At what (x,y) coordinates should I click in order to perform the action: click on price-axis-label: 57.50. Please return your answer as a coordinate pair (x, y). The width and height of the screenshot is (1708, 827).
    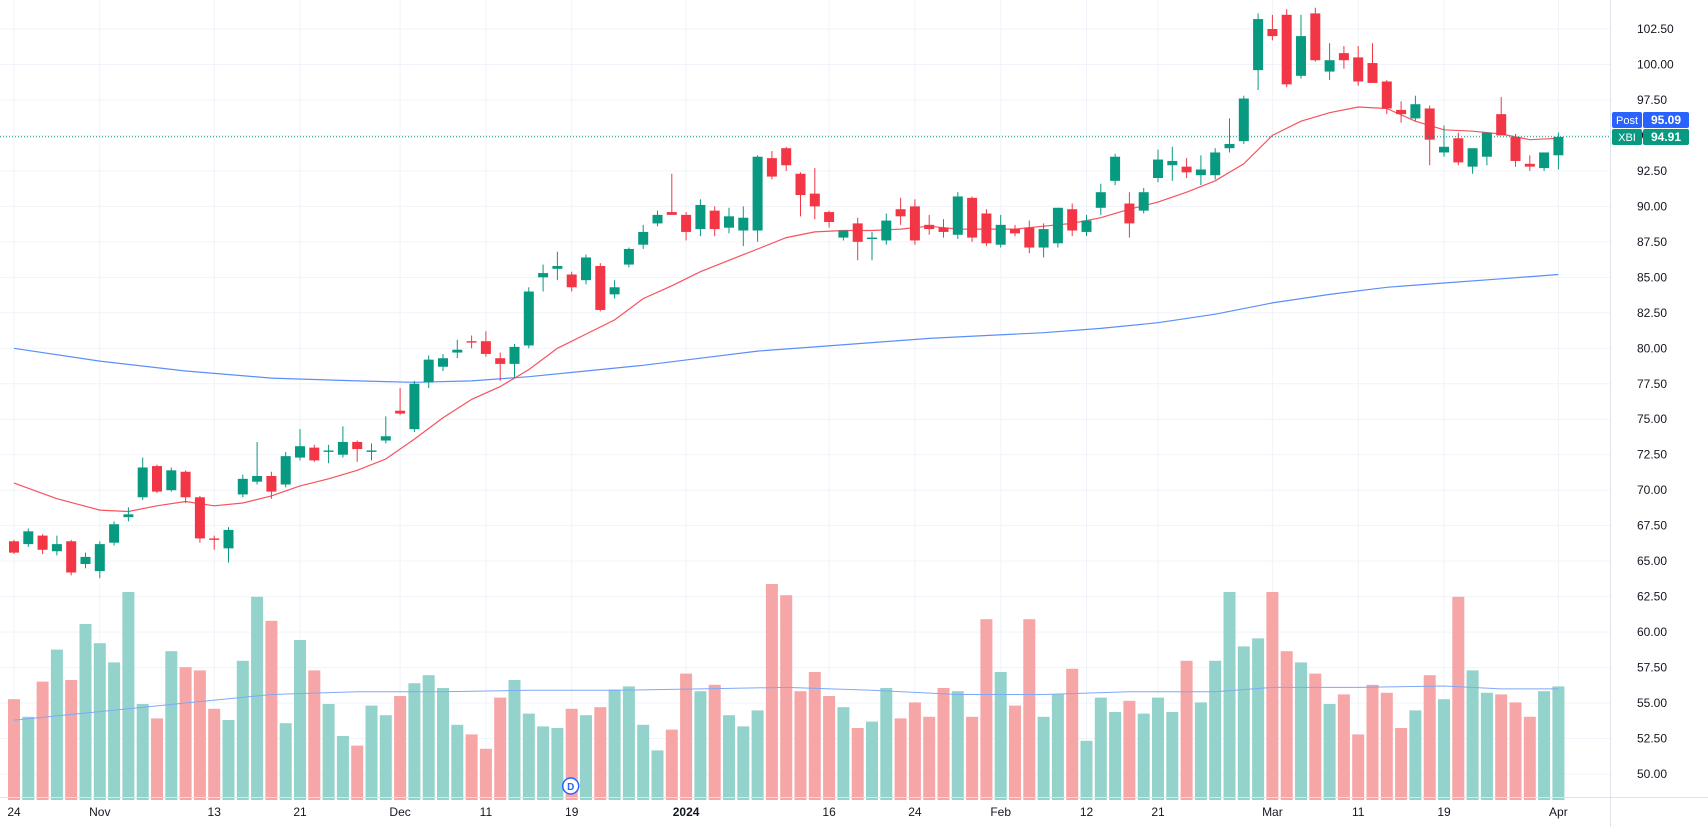
    Looking at the image, I should click on (1652, 668).